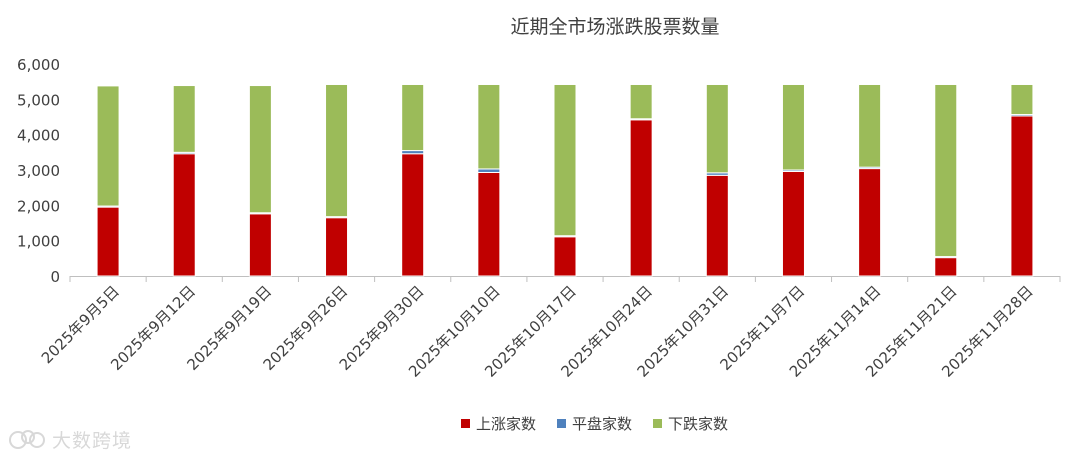 The image size is (1080, 459). Describe the element at coordinates (506, 424) in the screenshot. I see `legend-label-0: 上涨家数` at that location.